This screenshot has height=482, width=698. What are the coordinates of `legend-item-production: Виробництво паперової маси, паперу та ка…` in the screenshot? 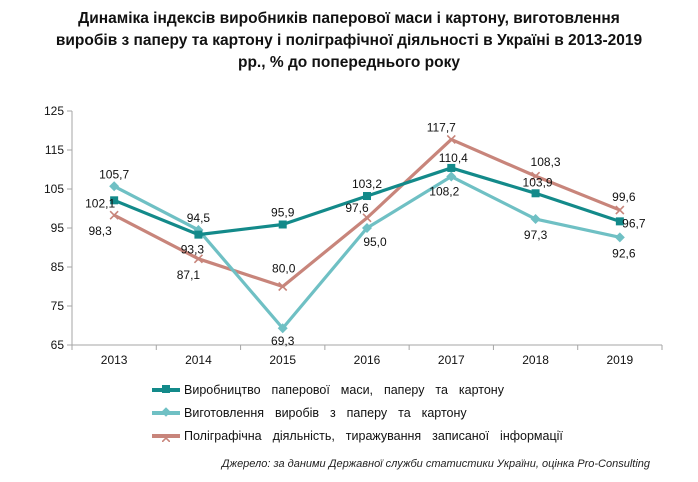 It's located at (357, 389).